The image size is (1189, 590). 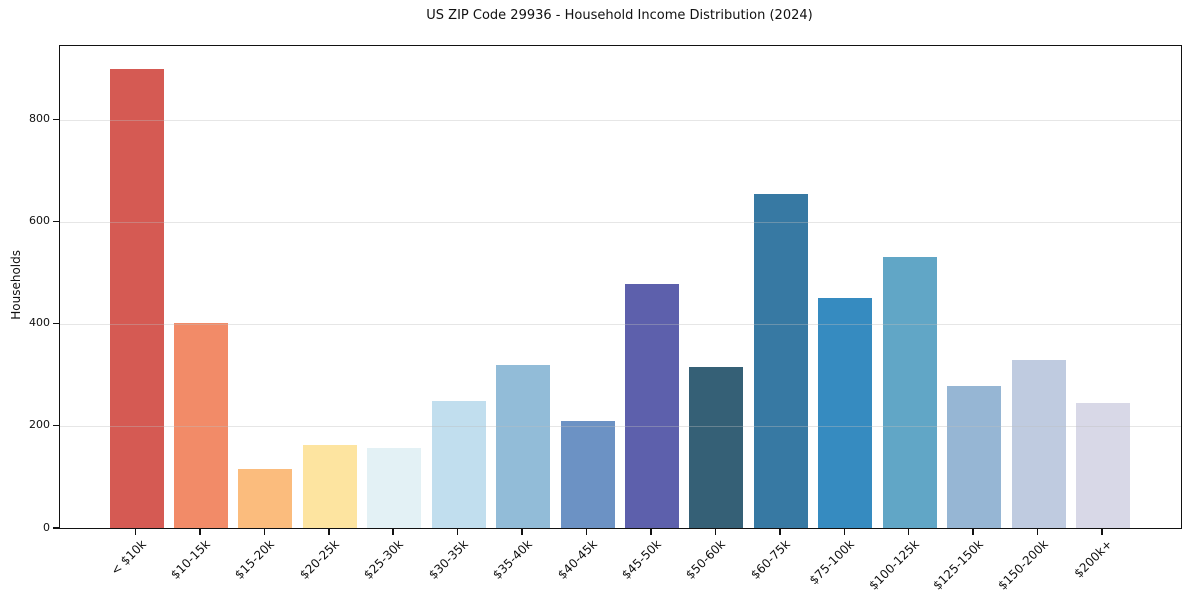 What do you see at coordinates (39, 221) in the screenshot?
I see `y-tick-label: 600` at bounding box center [39, 221].